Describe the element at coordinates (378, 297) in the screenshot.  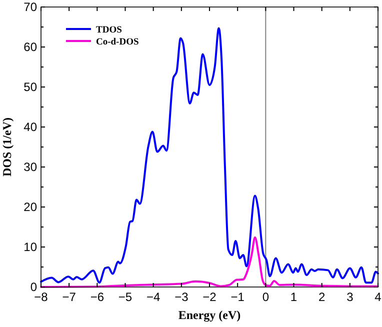
I see `x-tick-label: 4` at that location.